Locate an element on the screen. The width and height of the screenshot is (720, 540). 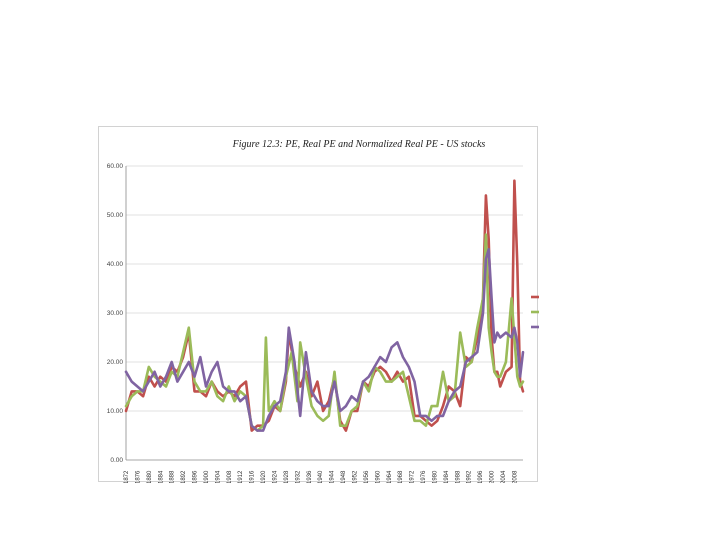
y-tick-label: 50.00 is located at coordinates (115, 215).